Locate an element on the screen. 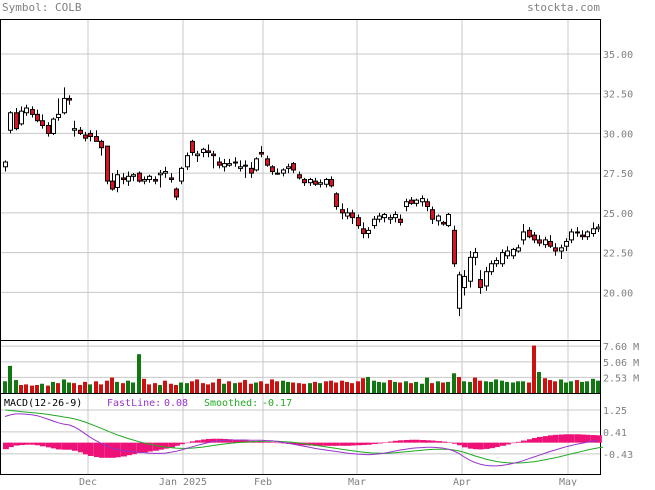 The image size is (655, 490). symbol-header: Symbol: COLB is located at coordinates (41, 7).